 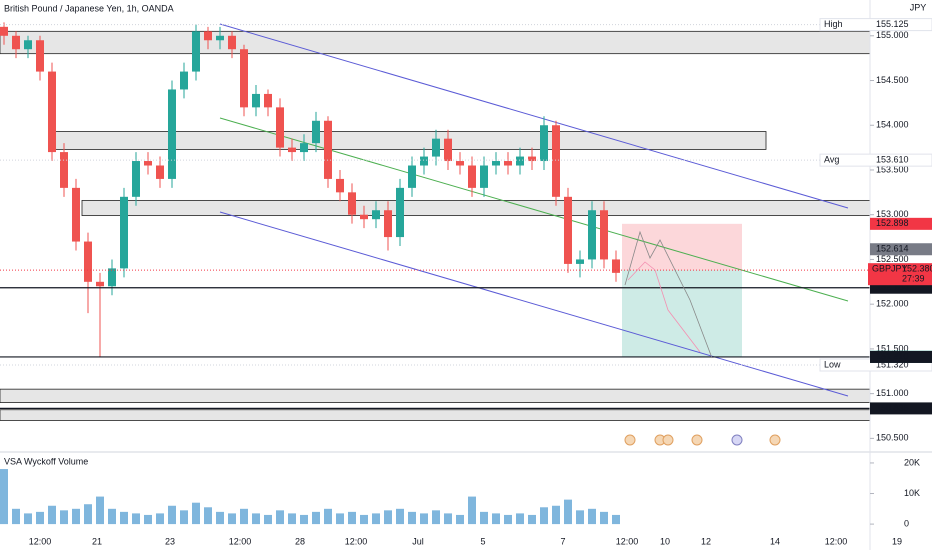 I want to click on y-tick-label: 151.500, so click(x=892, y=348).